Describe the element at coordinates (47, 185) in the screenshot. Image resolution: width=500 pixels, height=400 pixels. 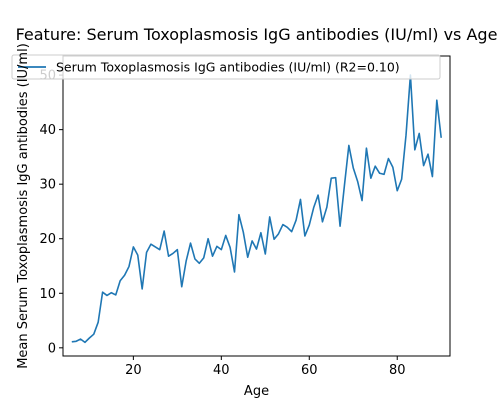
I see `y-tick-label: 30` at that location.